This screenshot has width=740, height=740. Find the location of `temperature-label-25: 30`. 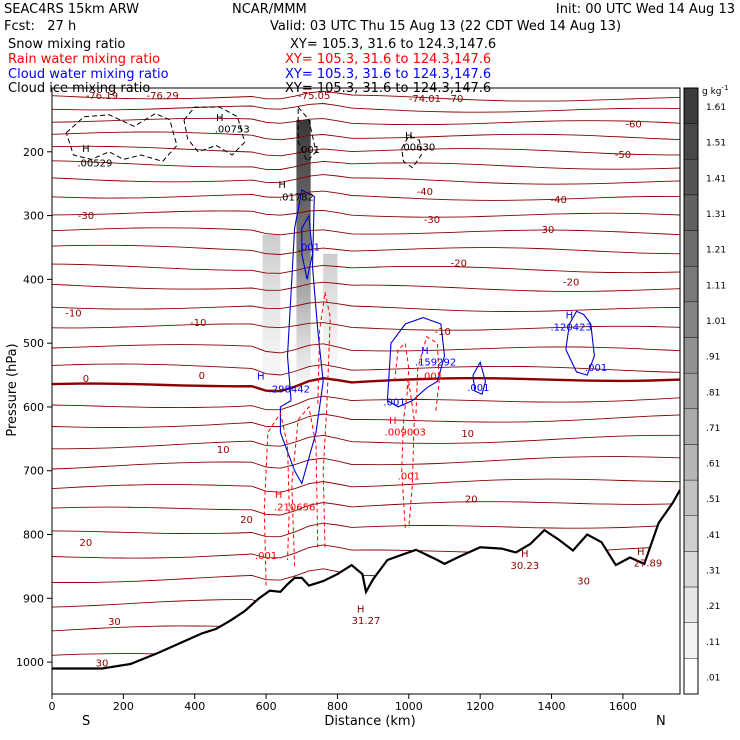

temperature-label-25: 30 is located at coordinates (102, 664).